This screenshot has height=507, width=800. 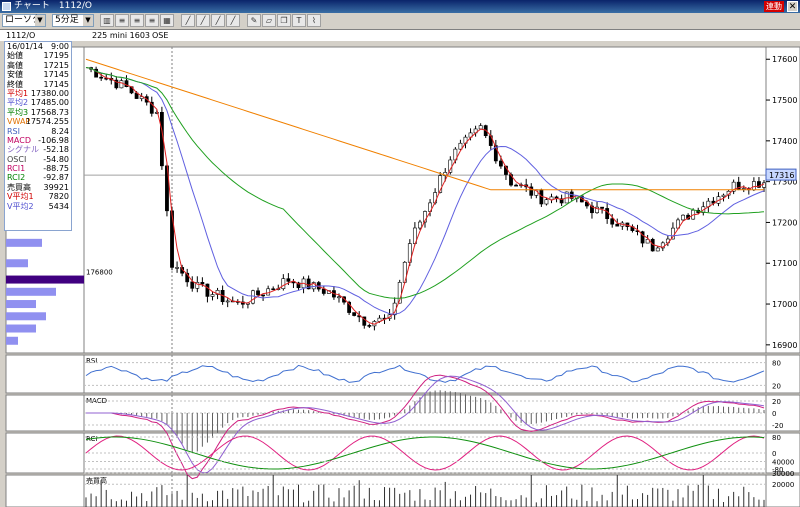 I want to click on rsi-tick-label: 80, so click(x=776, y=364).